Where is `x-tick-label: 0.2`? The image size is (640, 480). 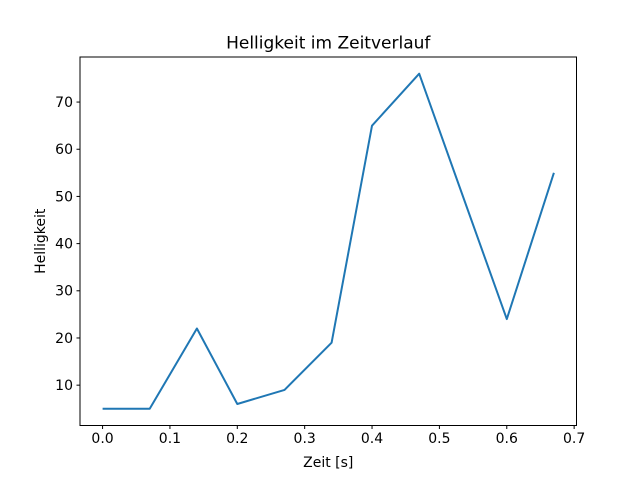 x-tick-label: 0.2 is located at coordinates (237, 439).